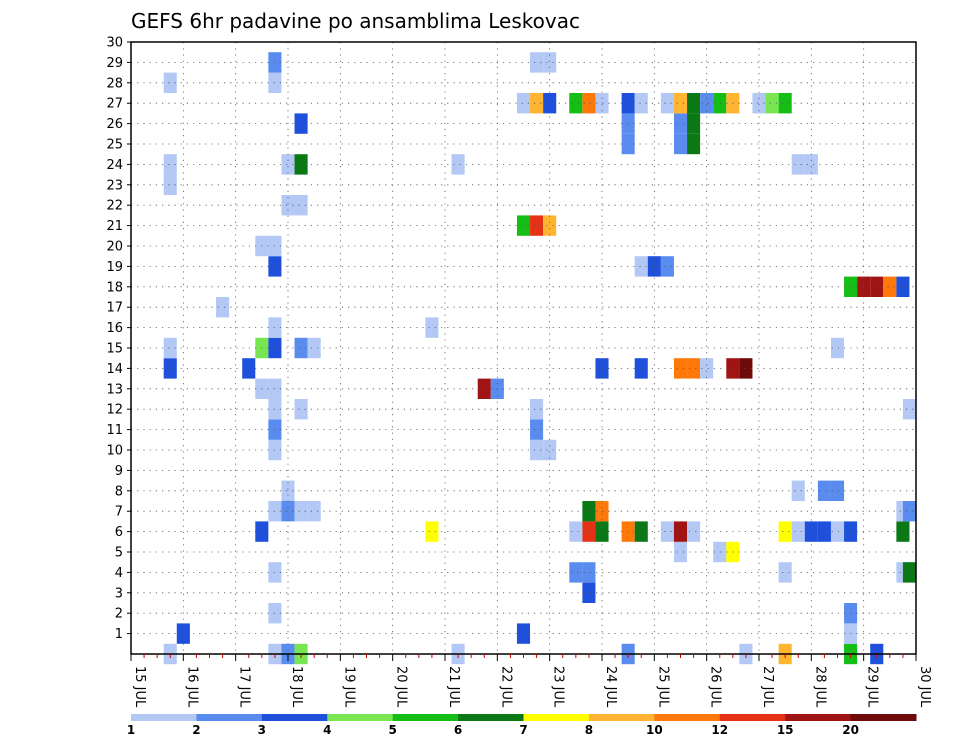 The image size is (960, 746). Describe the element at coordinates (262, 730) in the screenshot. I see `colorbar-label: 3` at that location.